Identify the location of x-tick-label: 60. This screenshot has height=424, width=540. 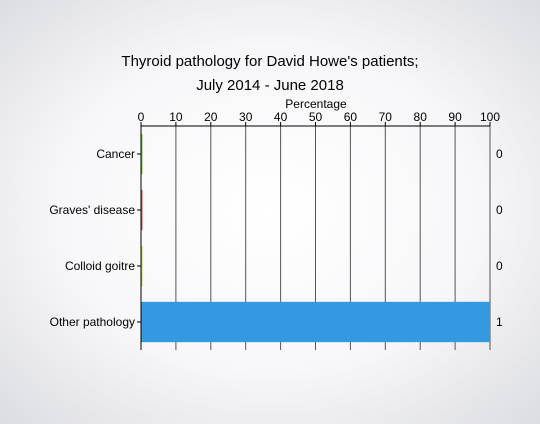
(351, 117).